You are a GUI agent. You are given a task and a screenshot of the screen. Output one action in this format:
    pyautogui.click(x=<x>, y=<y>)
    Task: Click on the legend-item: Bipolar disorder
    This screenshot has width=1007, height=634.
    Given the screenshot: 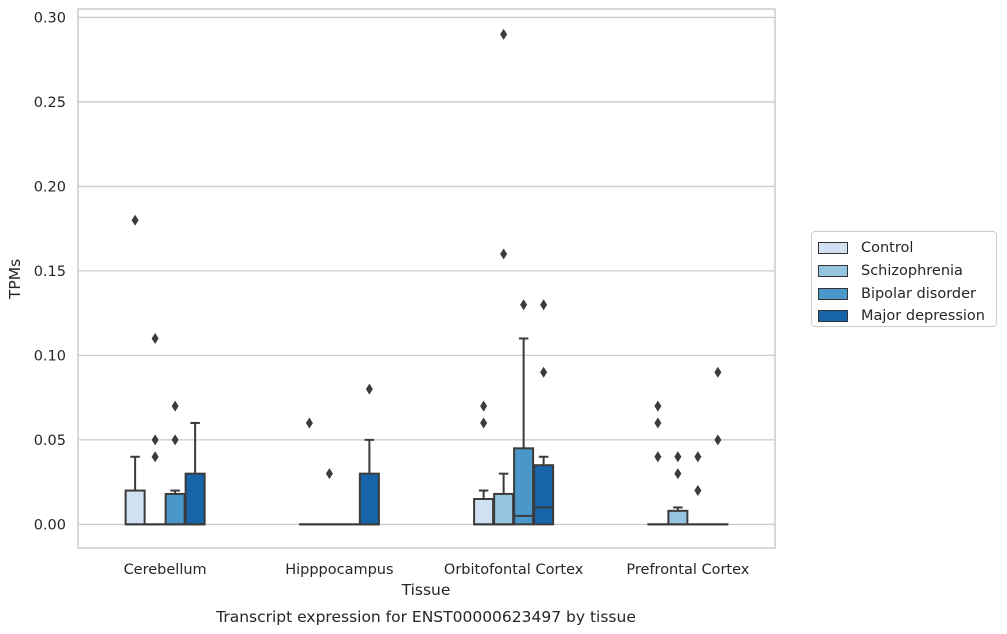 What is the action you would take?
    pyautogui.click(x=907, y=293)
    